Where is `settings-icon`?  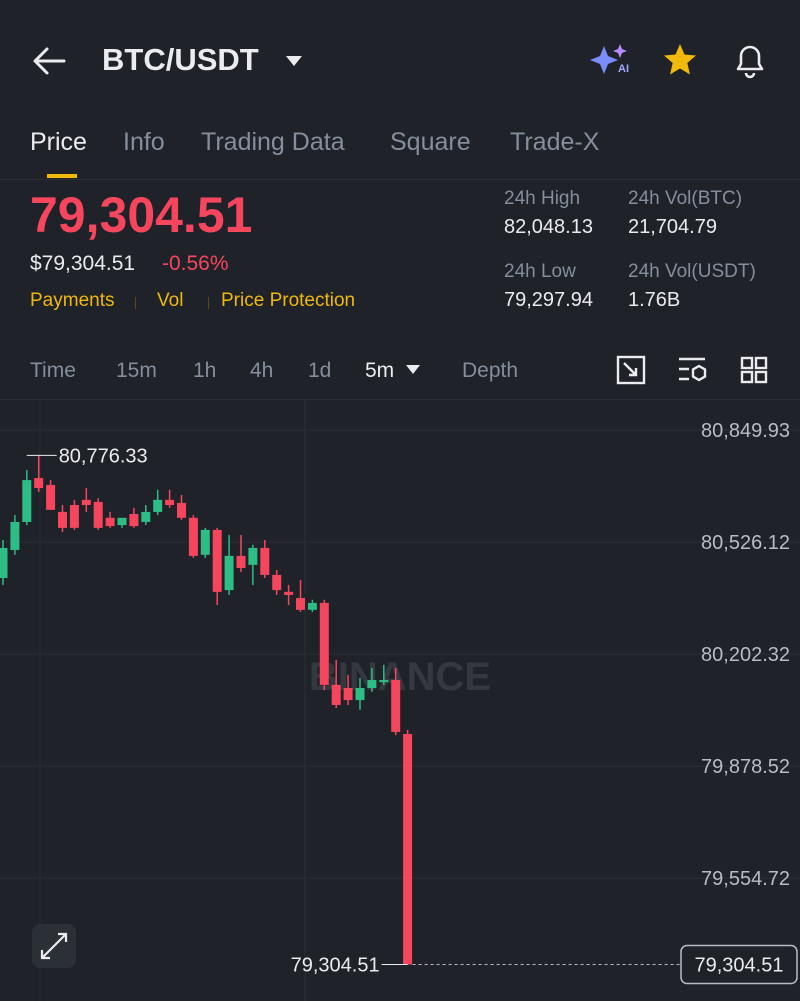
settings-icon is located at coordinates (693, 370).